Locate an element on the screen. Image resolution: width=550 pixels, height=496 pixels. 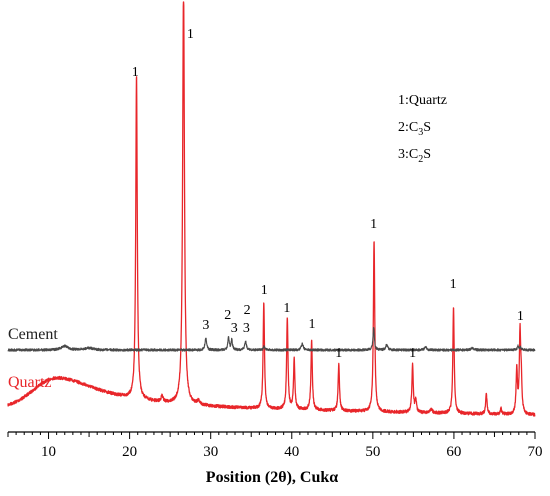
x-tick-label: 40 is located at coordinates (291, 452).